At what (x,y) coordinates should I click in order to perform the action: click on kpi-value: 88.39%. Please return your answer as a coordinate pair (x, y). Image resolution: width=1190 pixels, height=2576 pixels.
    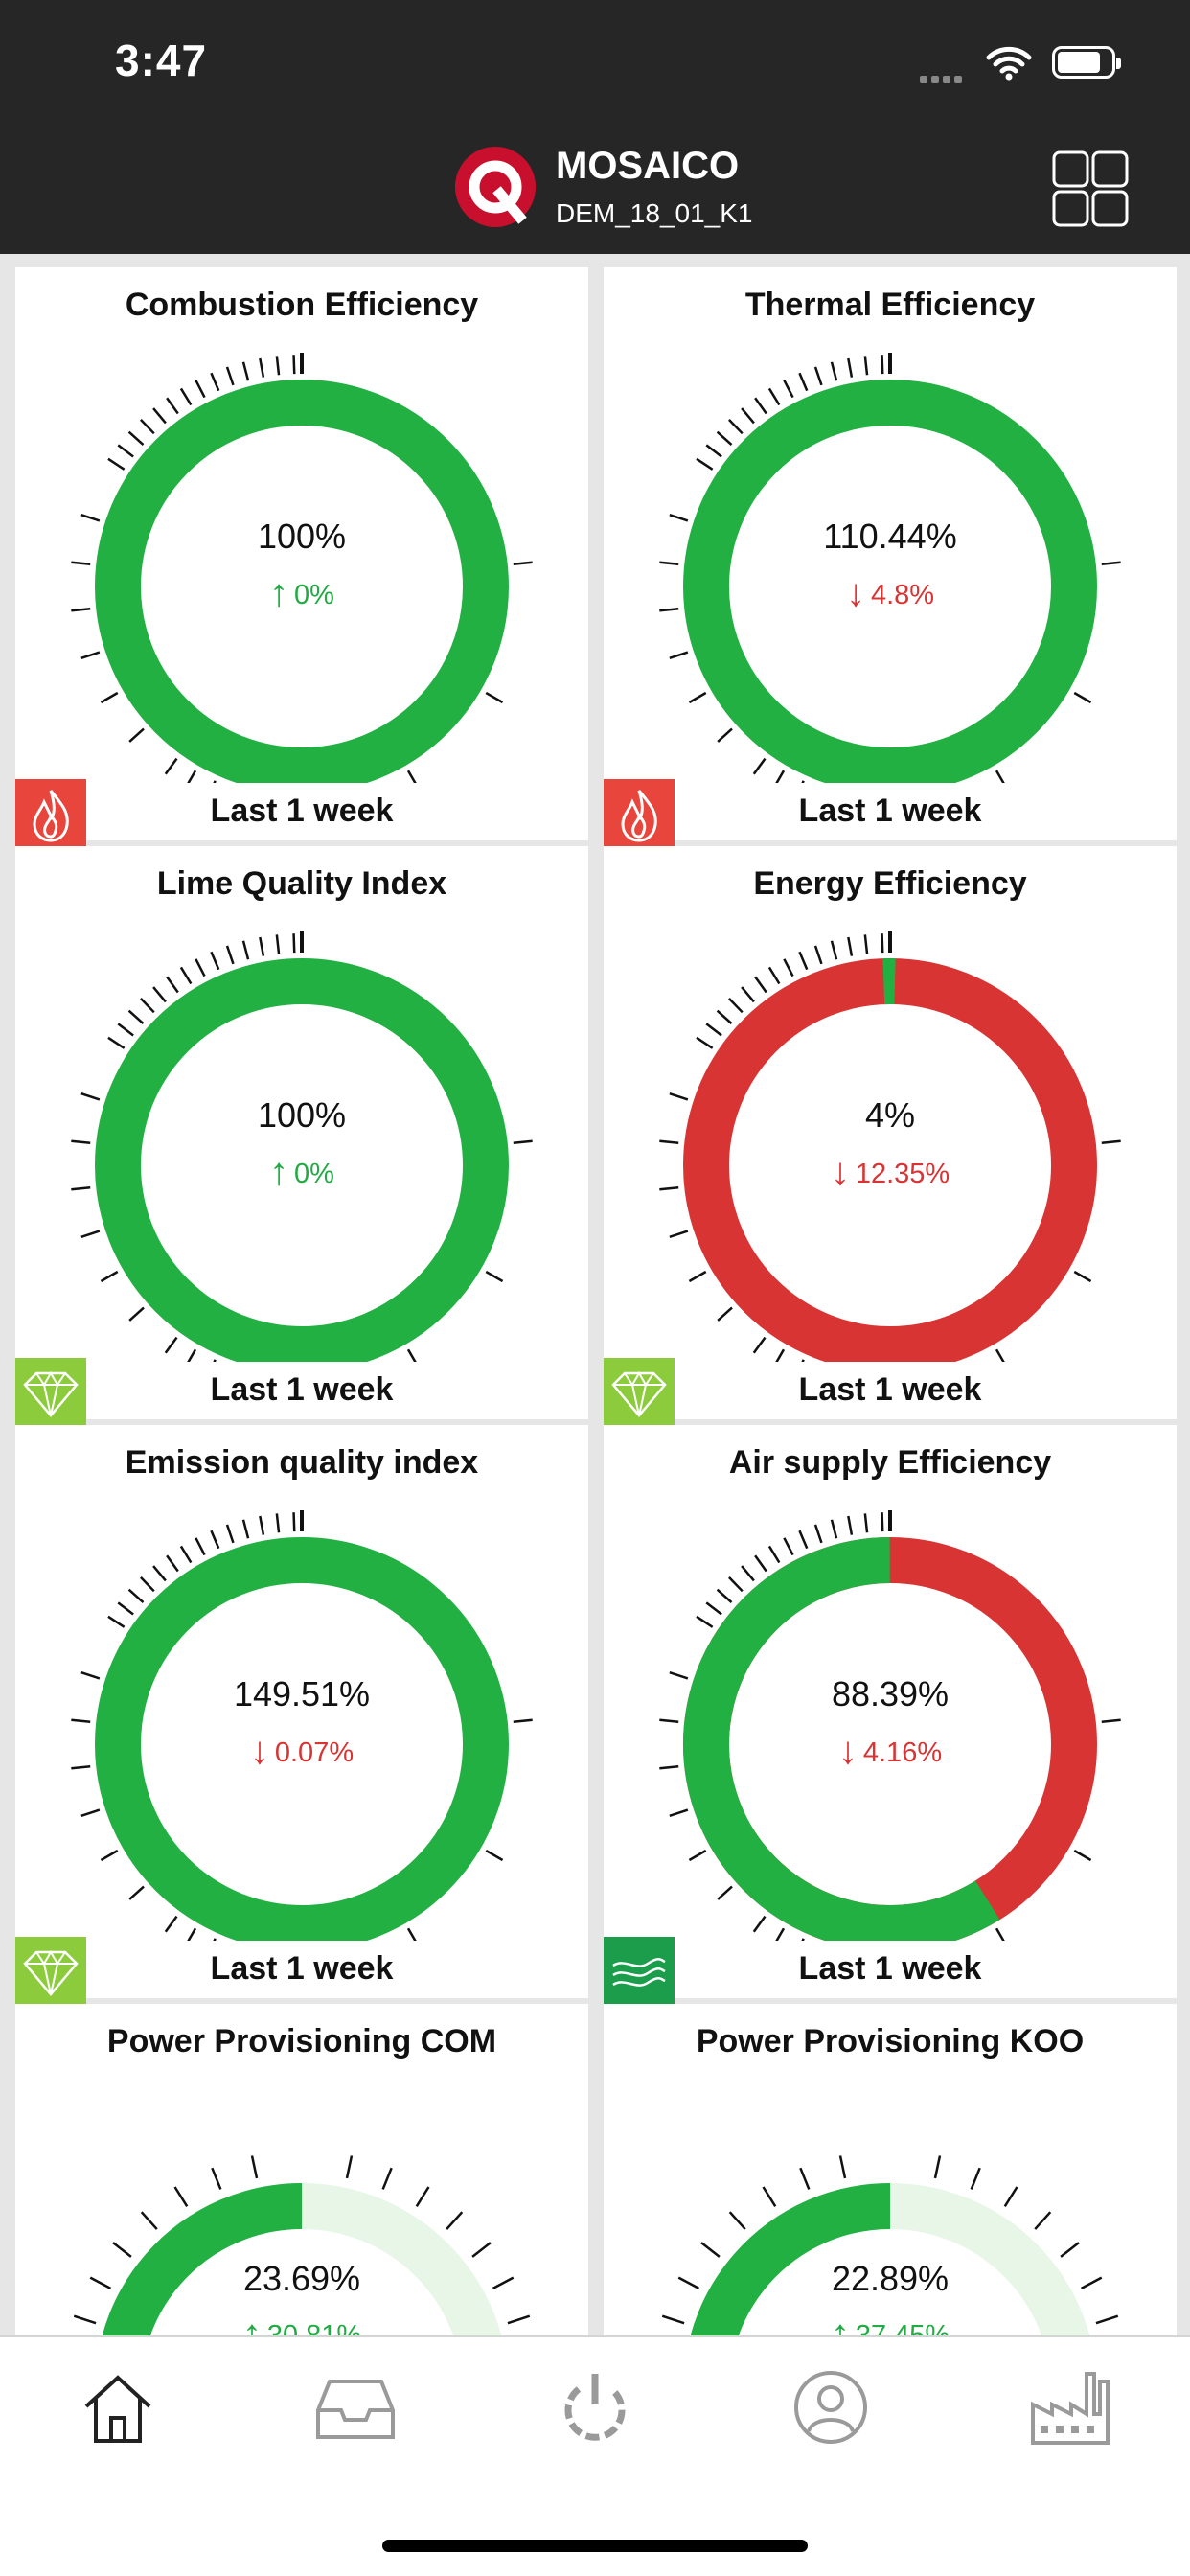
    Looking at the image, I should click on (890, 1694).